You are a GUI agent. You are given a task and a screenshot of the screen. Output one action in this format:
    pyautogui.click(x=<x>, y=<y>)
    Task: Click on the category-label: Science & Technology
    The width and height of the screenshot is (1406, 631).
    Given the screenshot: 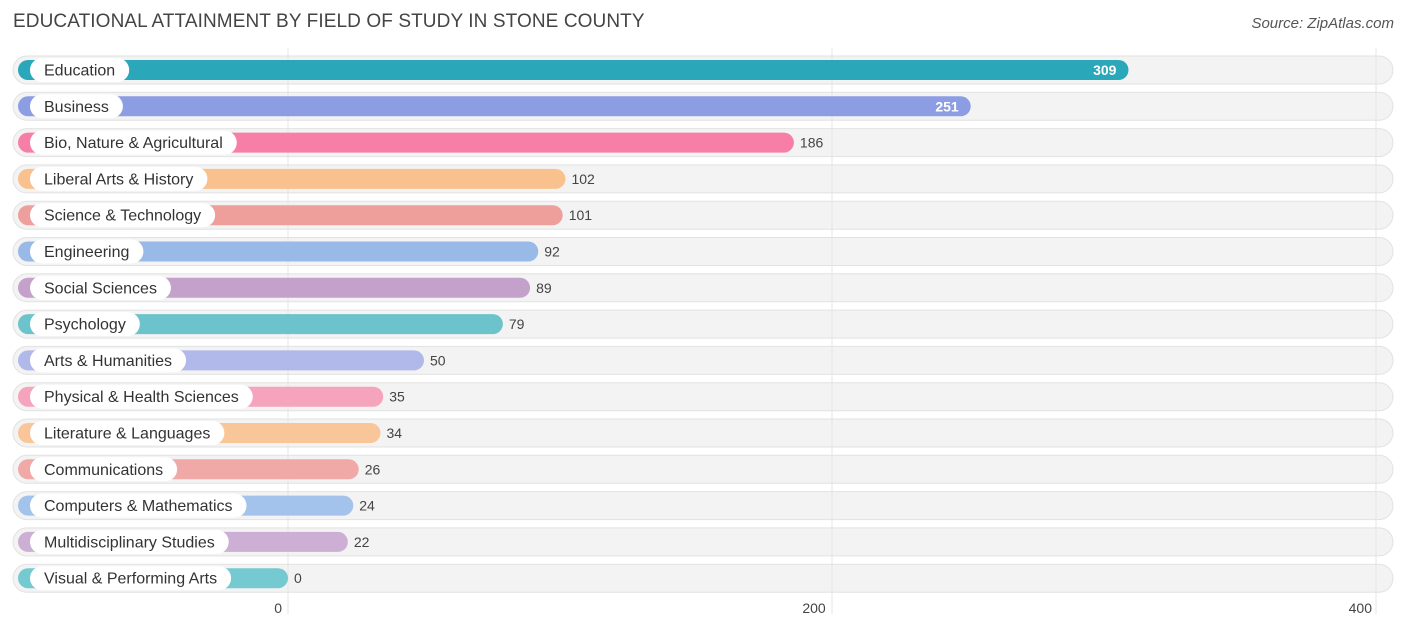 What is the action you would take?
    pyautogui.click(x=122, y=216)
    